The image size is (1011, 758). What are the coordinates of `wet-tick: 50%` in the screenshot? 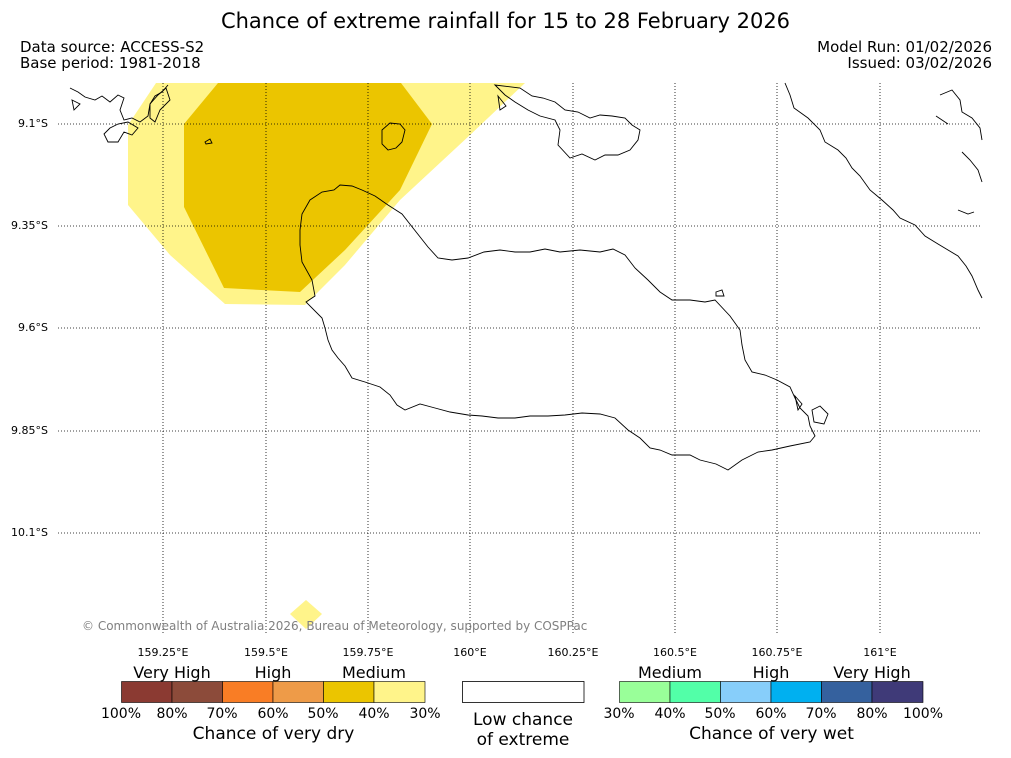 It's located at (720, 714).